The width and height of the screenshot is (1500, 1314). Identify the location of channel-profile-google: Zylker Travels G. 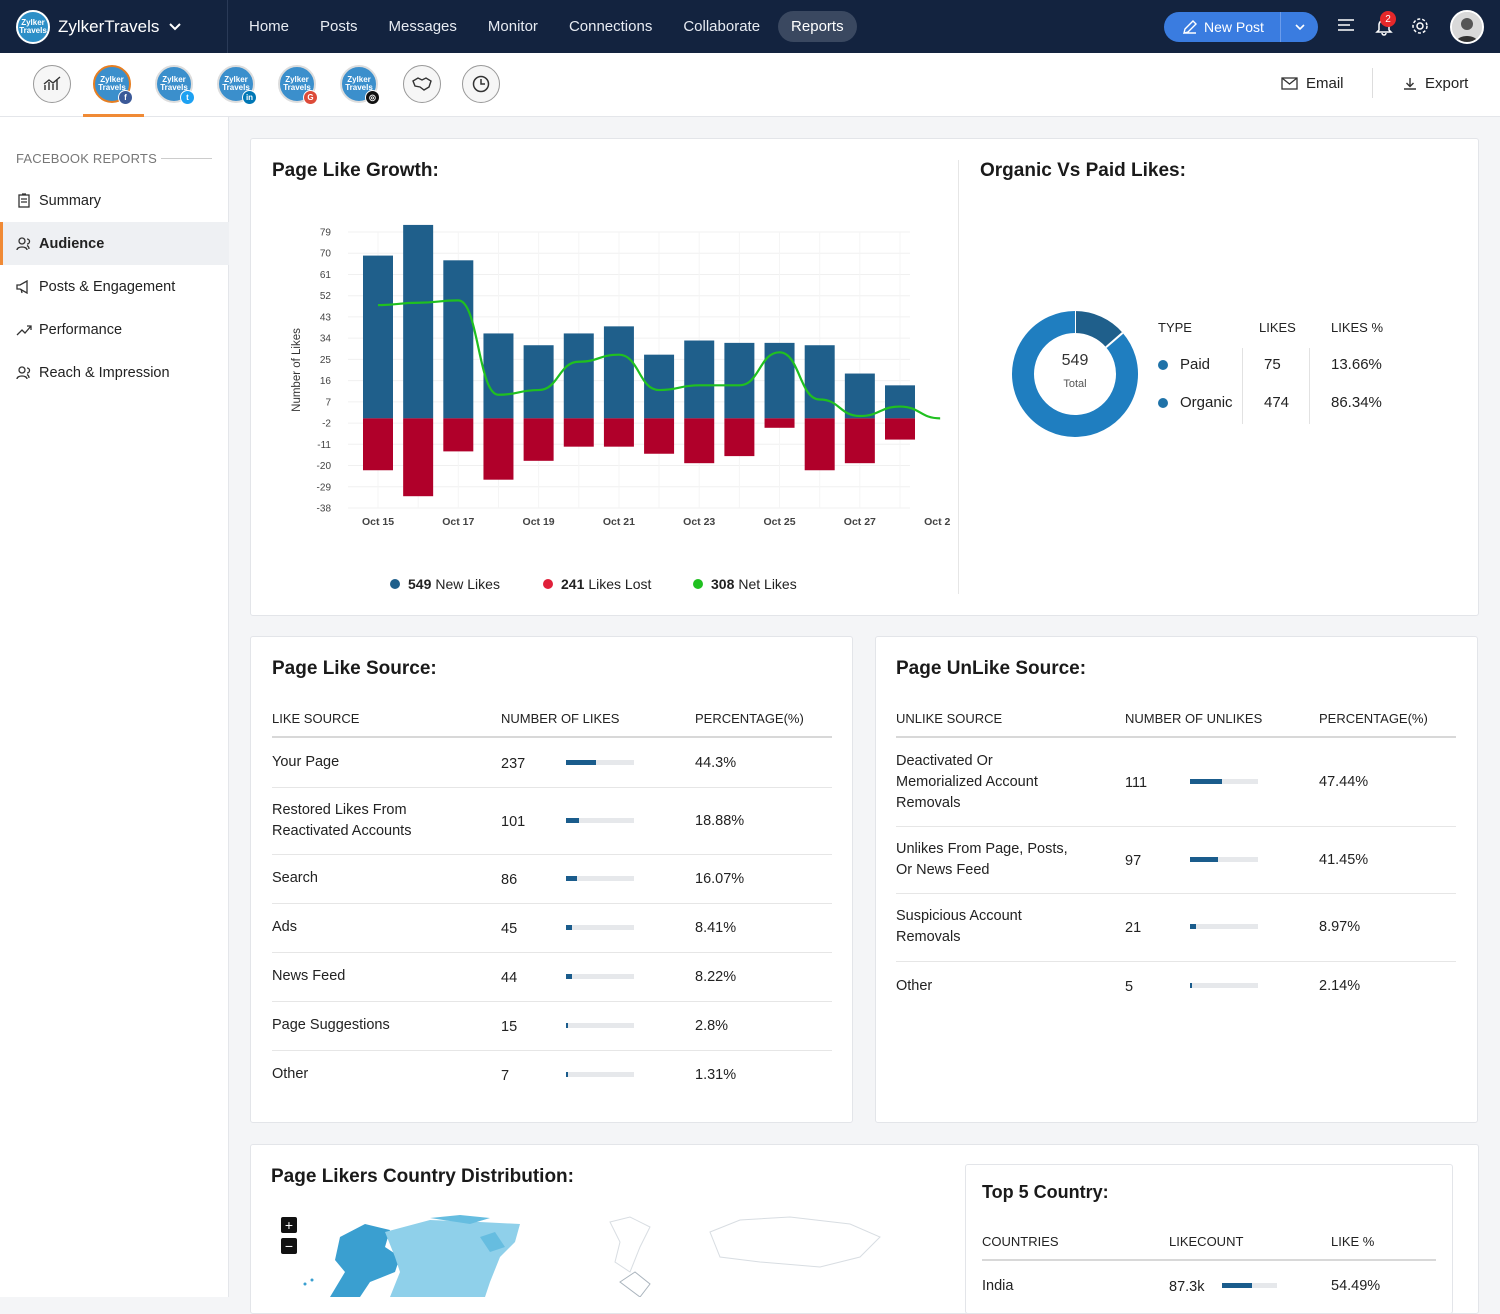
(298, 85).